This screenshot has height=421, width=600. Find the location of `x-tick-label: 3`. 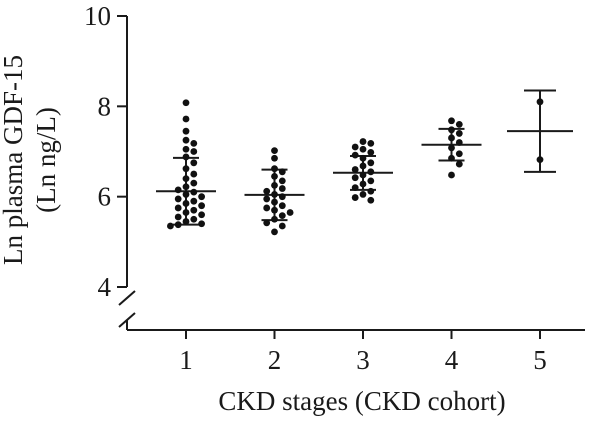

x-tick-label: 3 is located at coordinates (363, 360).